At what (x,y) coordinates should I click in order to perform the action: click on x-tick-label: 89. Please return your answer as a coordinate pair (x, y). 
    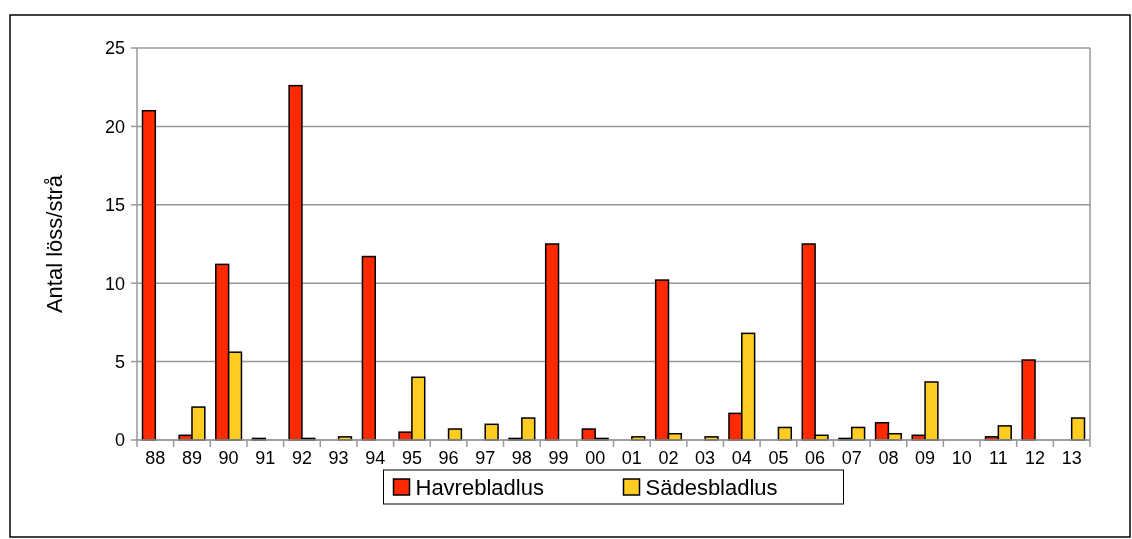
    Looking at the image, I should click on (191, 458).